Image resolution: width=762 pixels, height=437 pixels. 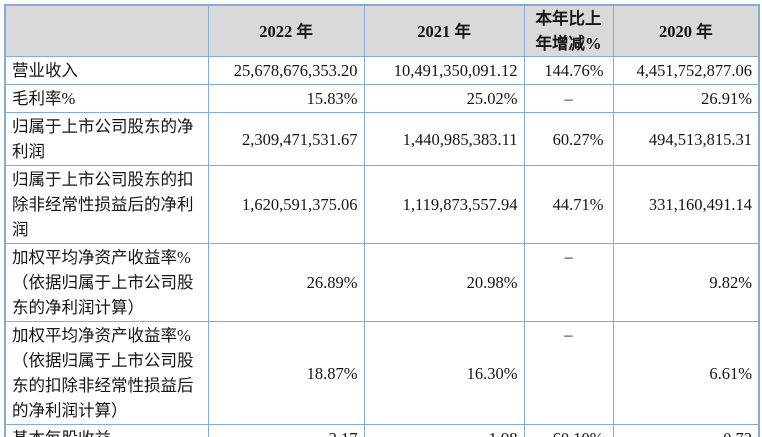 What do you see at coordinates (686, 373) in the screenshot?
I see `cell-2020: 6.61%` at bounding box center [686, 373].